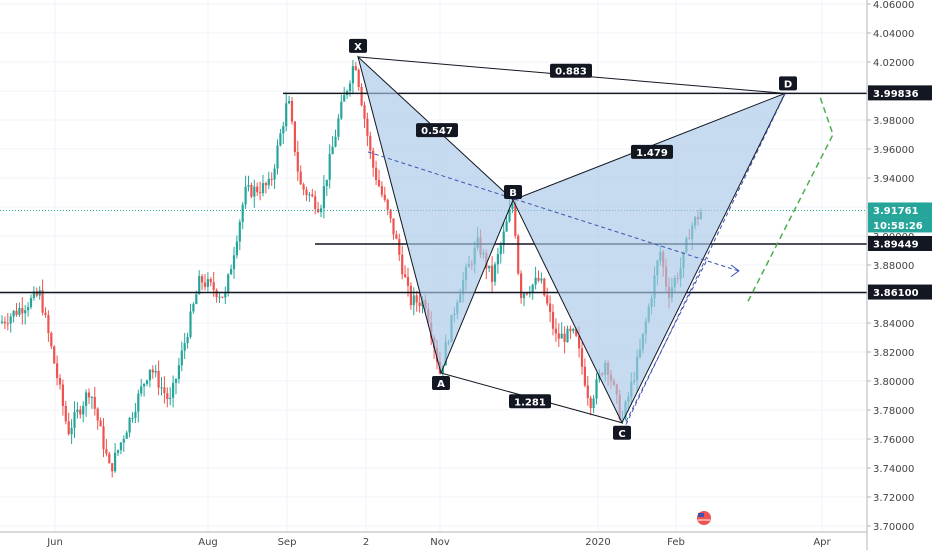 The height and width of the screenshot is (555, 932). Describe the element at coordinates (893, 527) in the screenshot. I see `price-tick-label: 3.70000` at that location.